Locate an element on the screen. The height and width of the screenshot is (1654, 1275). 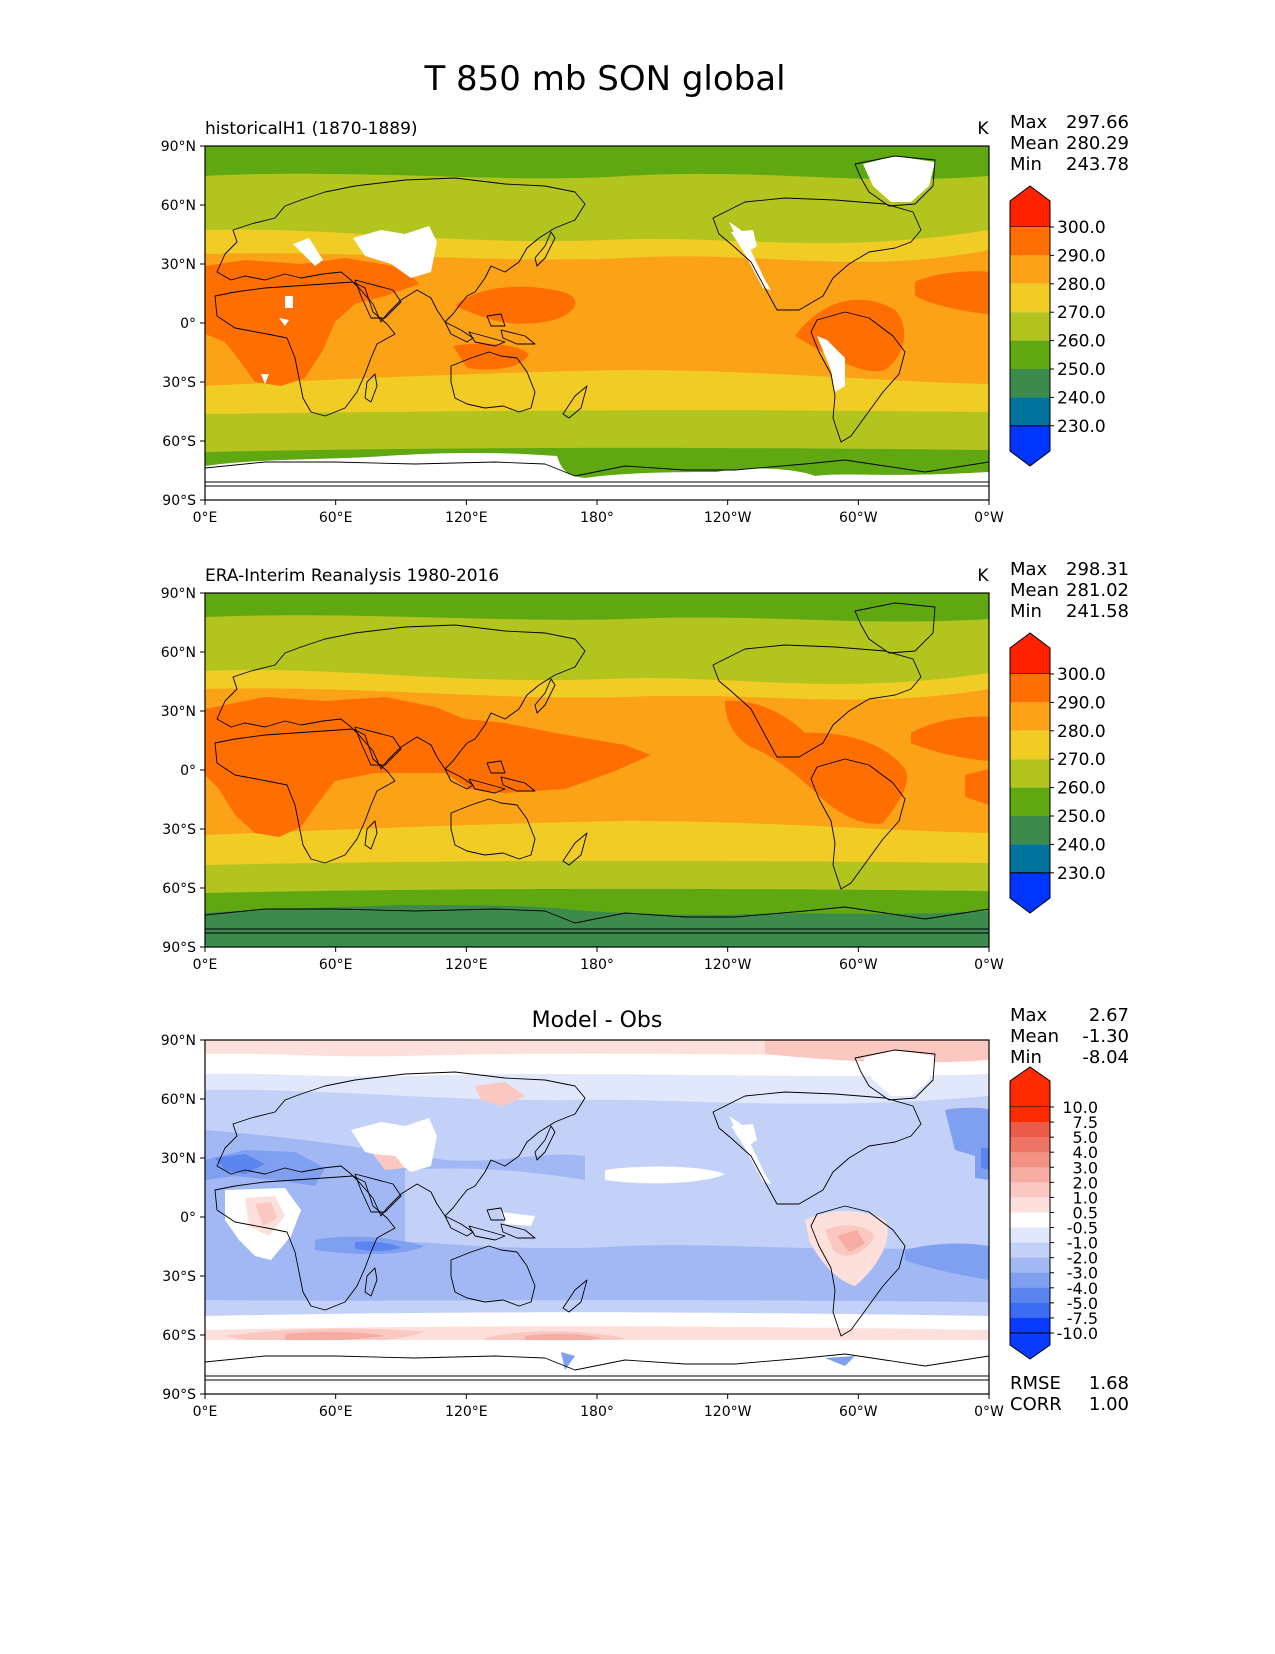
lat-tick-label: 30°S is located at coordinates (179, 383).